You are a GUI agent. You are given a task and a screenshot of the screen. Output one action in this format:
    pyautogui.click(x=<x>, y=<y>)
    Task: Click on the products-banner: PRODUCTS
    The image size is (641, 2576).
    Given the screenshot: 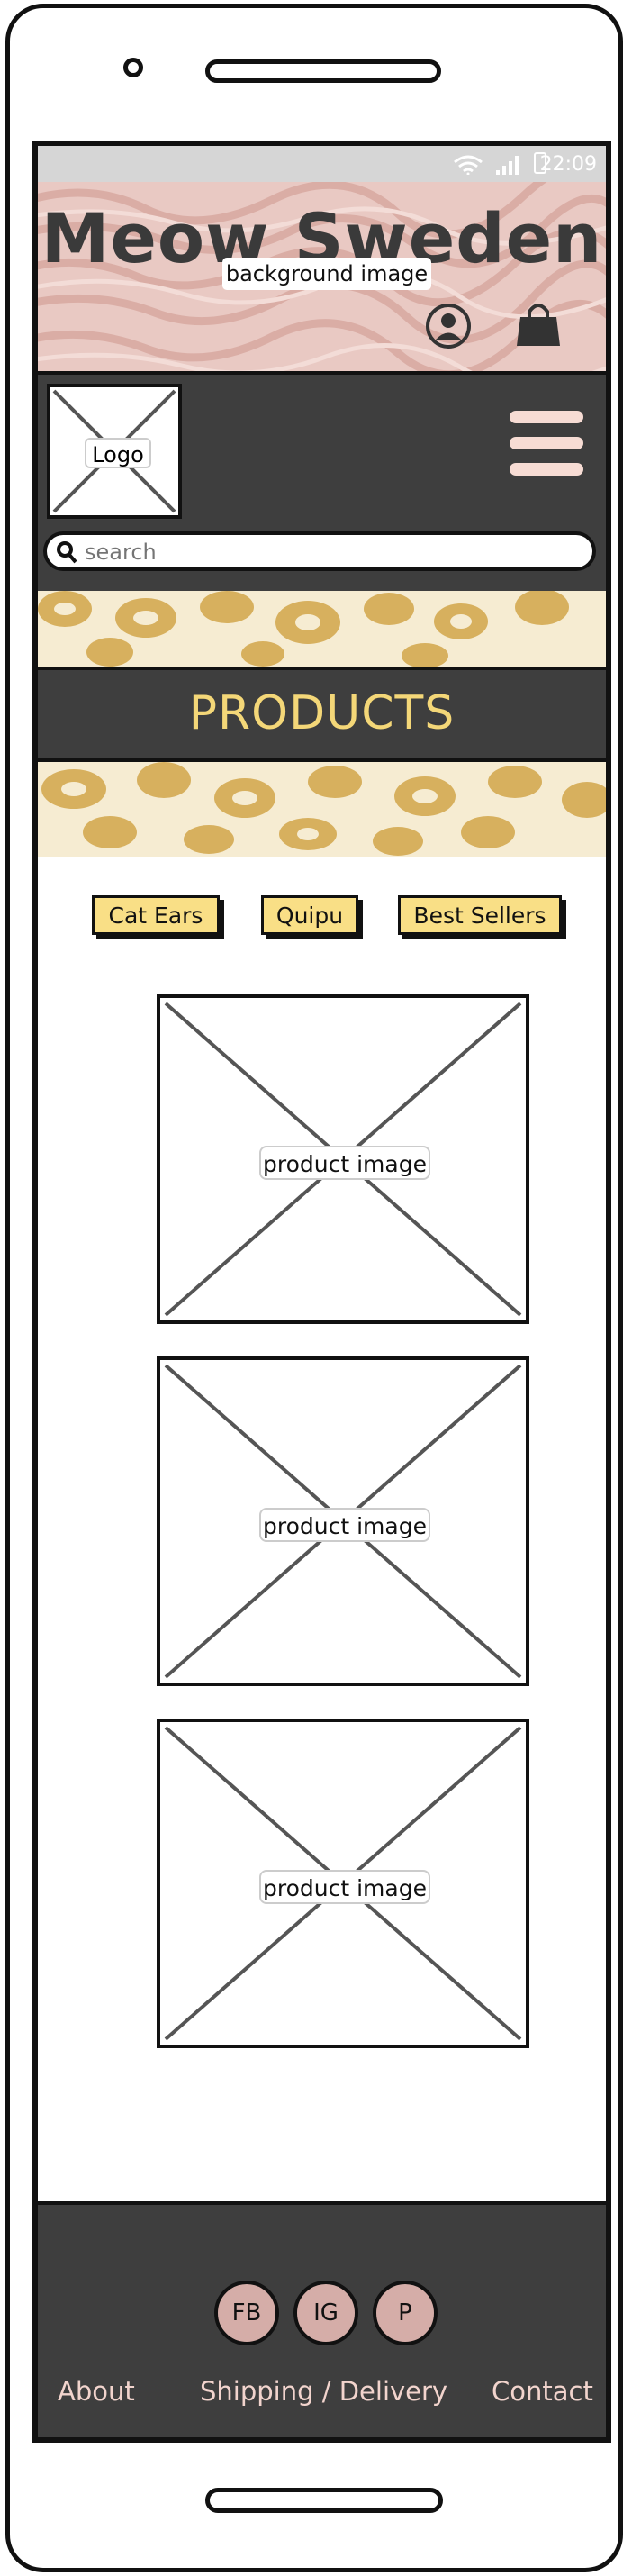 What is the action you would take?
    pyautogui.click(x=322, y=724)
    